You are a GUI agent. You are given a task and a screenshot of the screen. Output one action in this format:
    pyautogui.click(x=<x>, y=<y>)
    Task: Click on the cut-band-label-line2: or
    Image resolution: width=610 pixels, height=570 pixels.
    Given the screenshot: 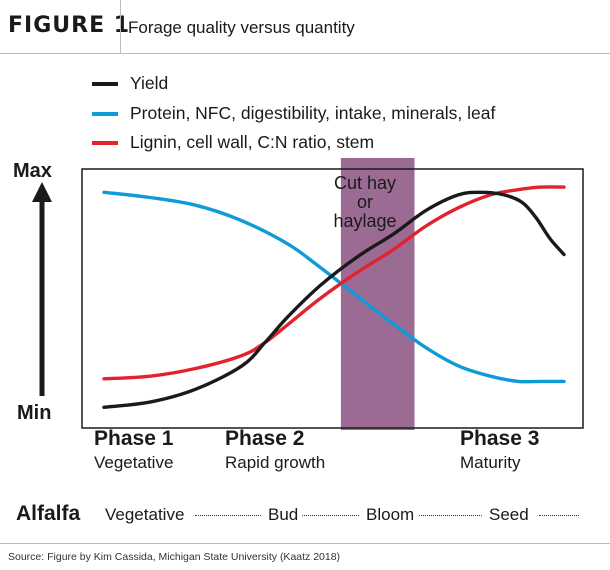 What is the action you would take?
    pyautogui.click(x=364, y=202)
    